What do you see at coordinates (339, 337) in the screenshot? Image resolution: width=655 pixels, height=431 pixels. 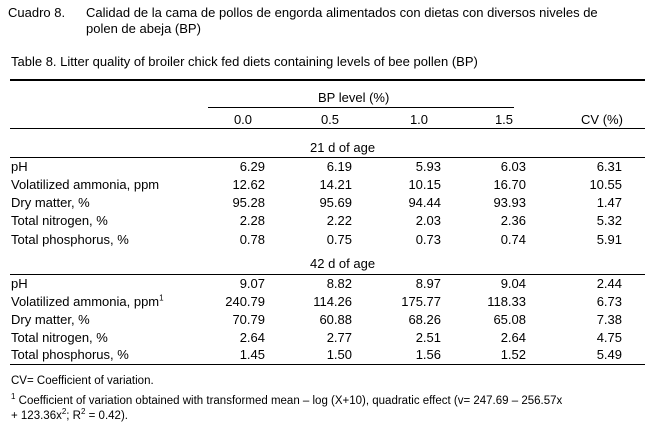 I see `cell: 2.77` at bounding box center [339, 337].